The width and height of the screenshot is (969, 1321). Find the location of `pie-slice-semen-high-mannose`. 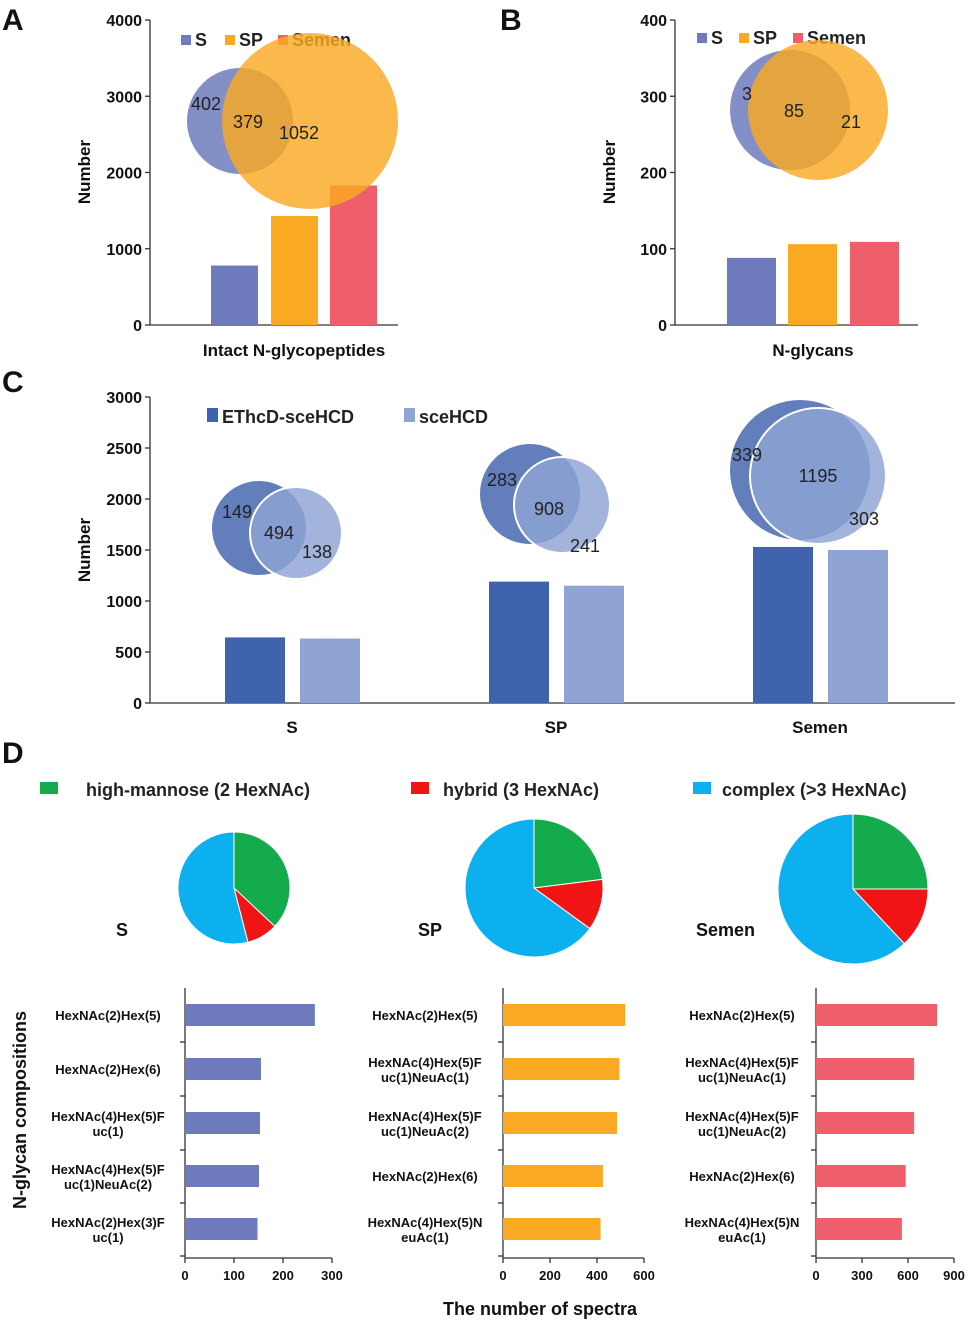

pie-slice-semen-high-mannose is located at coordinates (890, 851).